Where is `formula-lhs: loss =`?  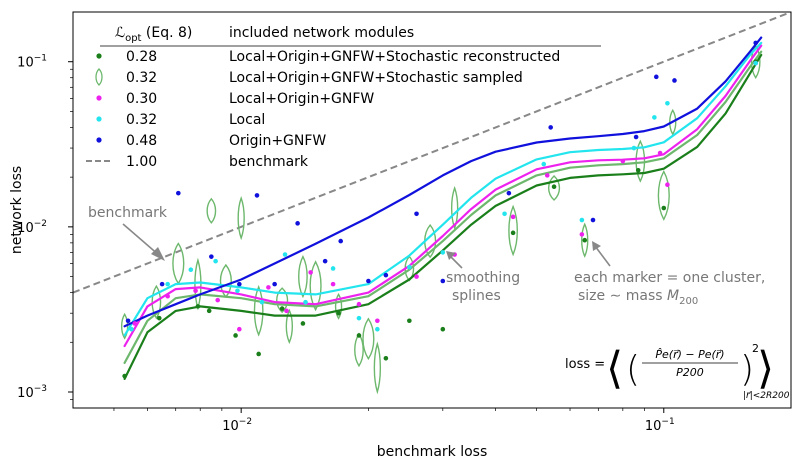
formula-lhs: loss = is located at coordinates (585, 364).